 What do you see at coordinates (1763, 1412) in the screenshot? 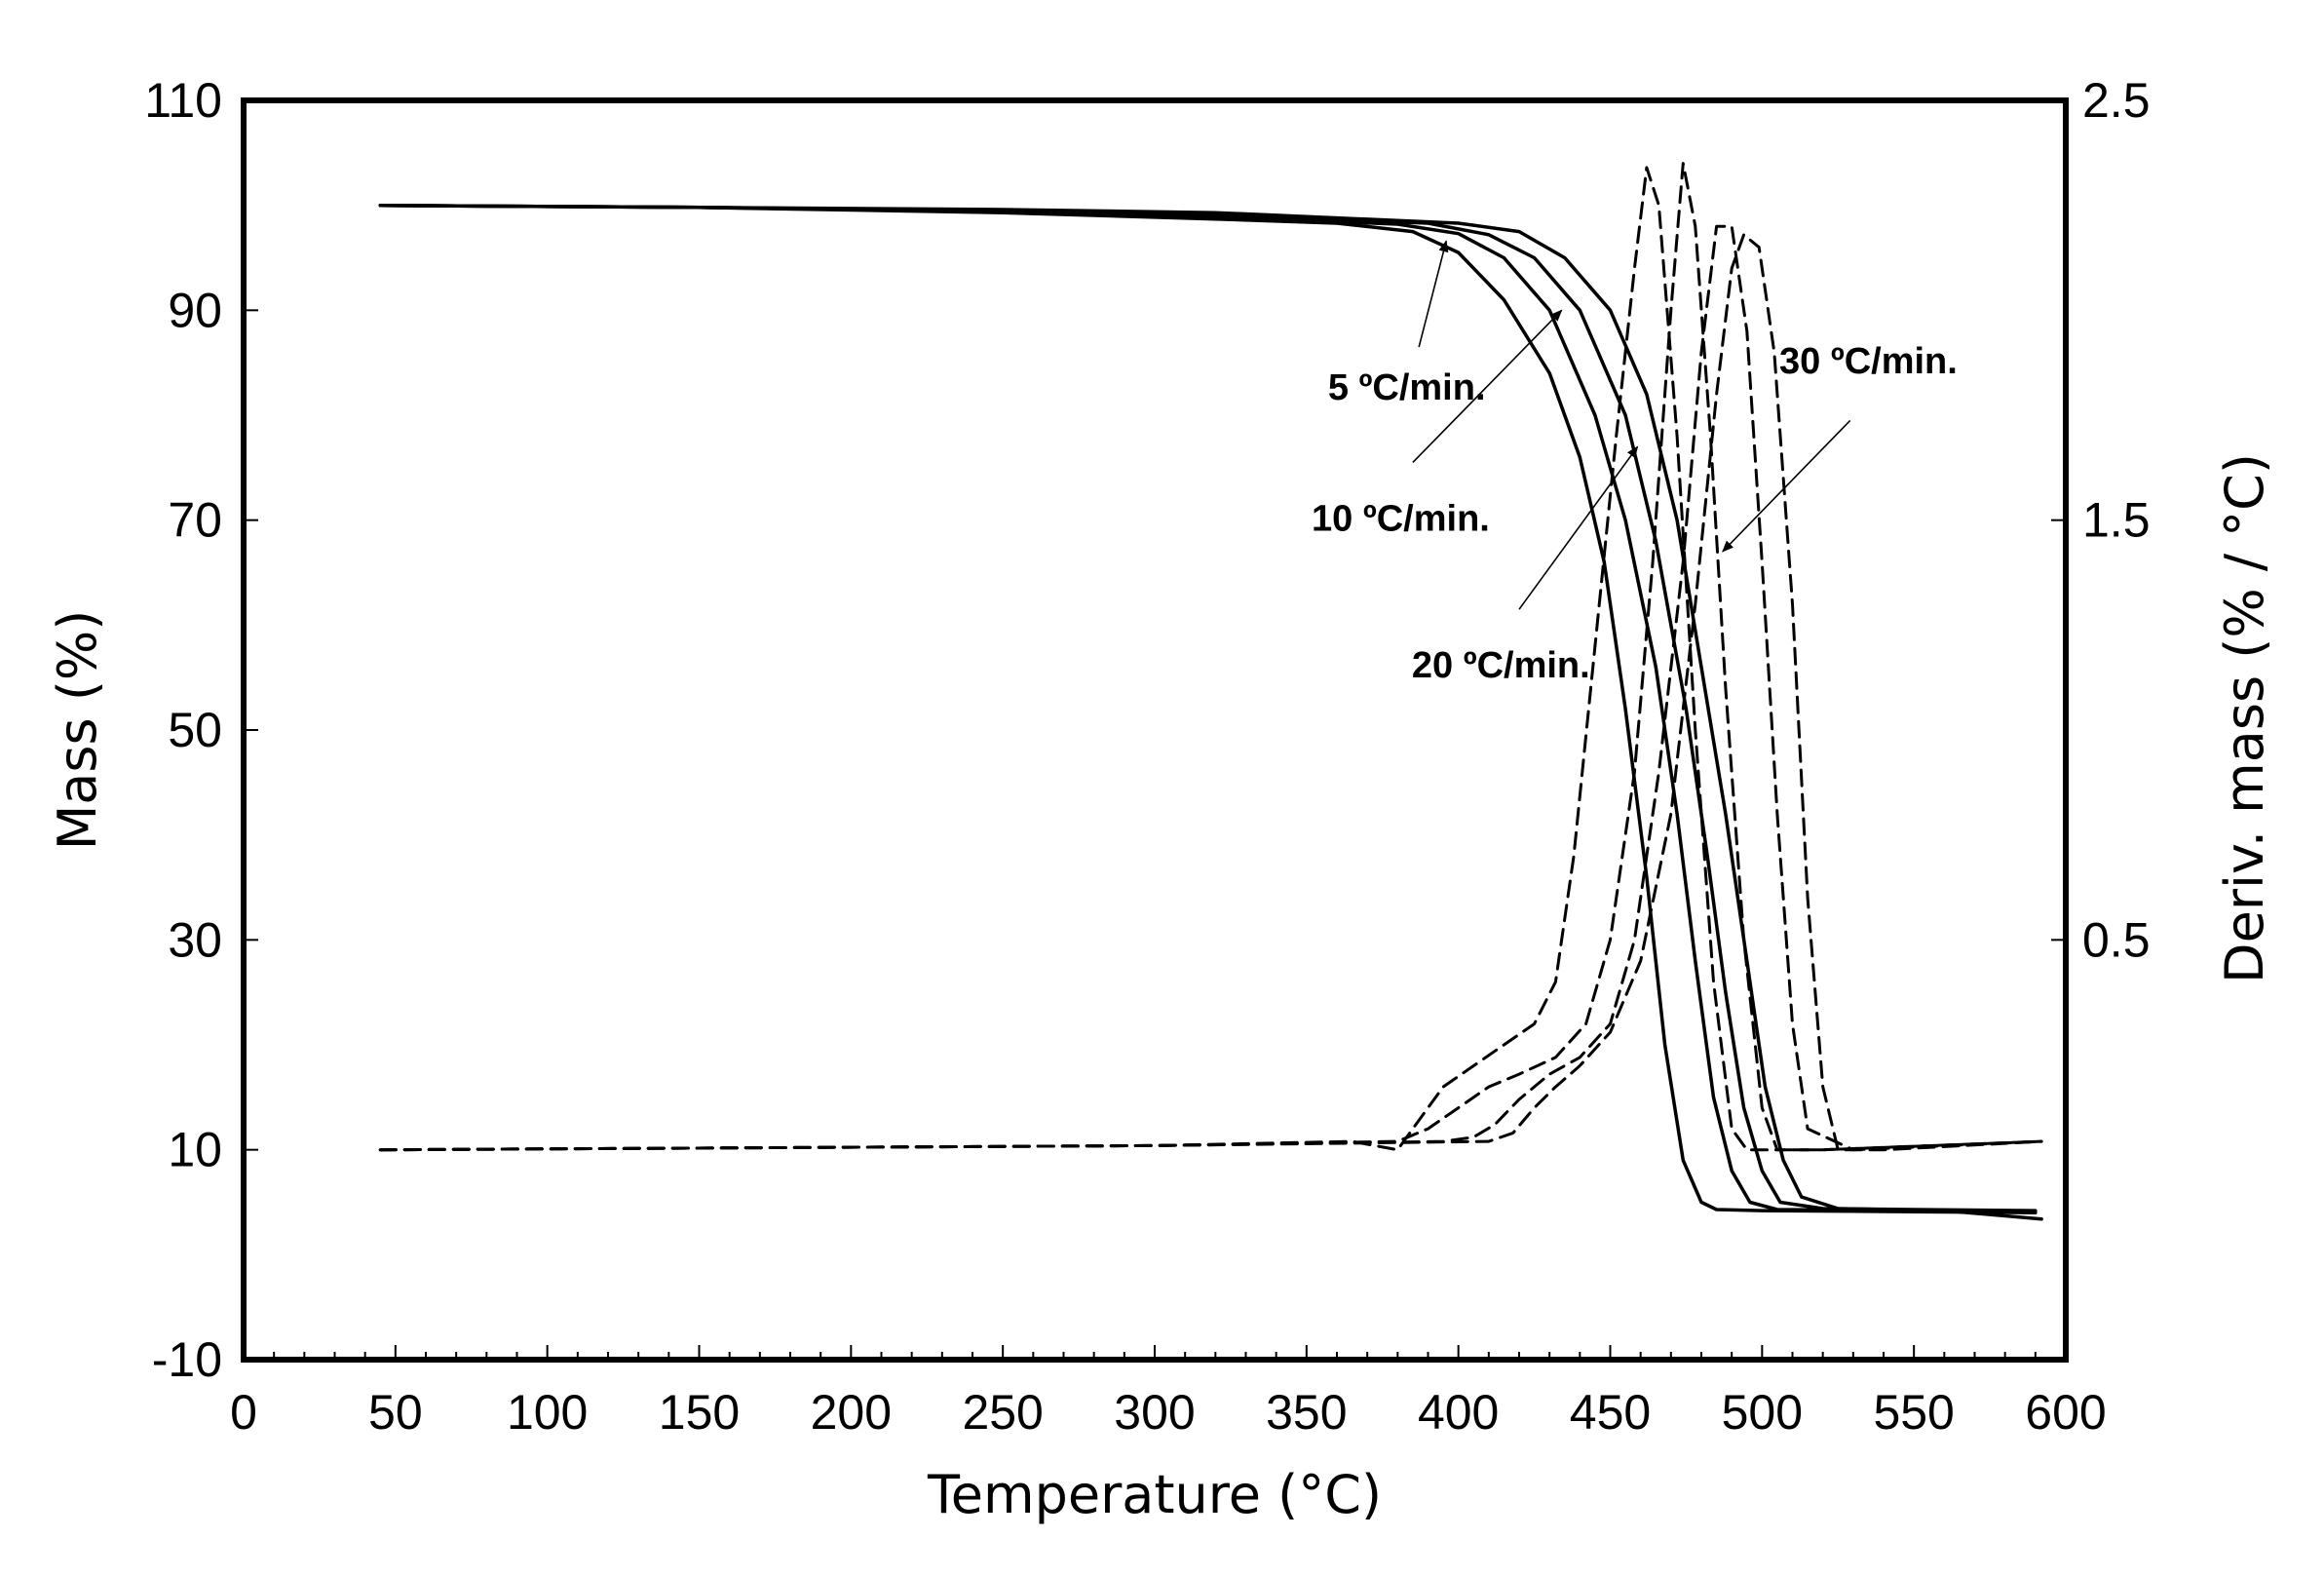
I see `x-tick-label: 500` at bounding box center [1763, 1412].